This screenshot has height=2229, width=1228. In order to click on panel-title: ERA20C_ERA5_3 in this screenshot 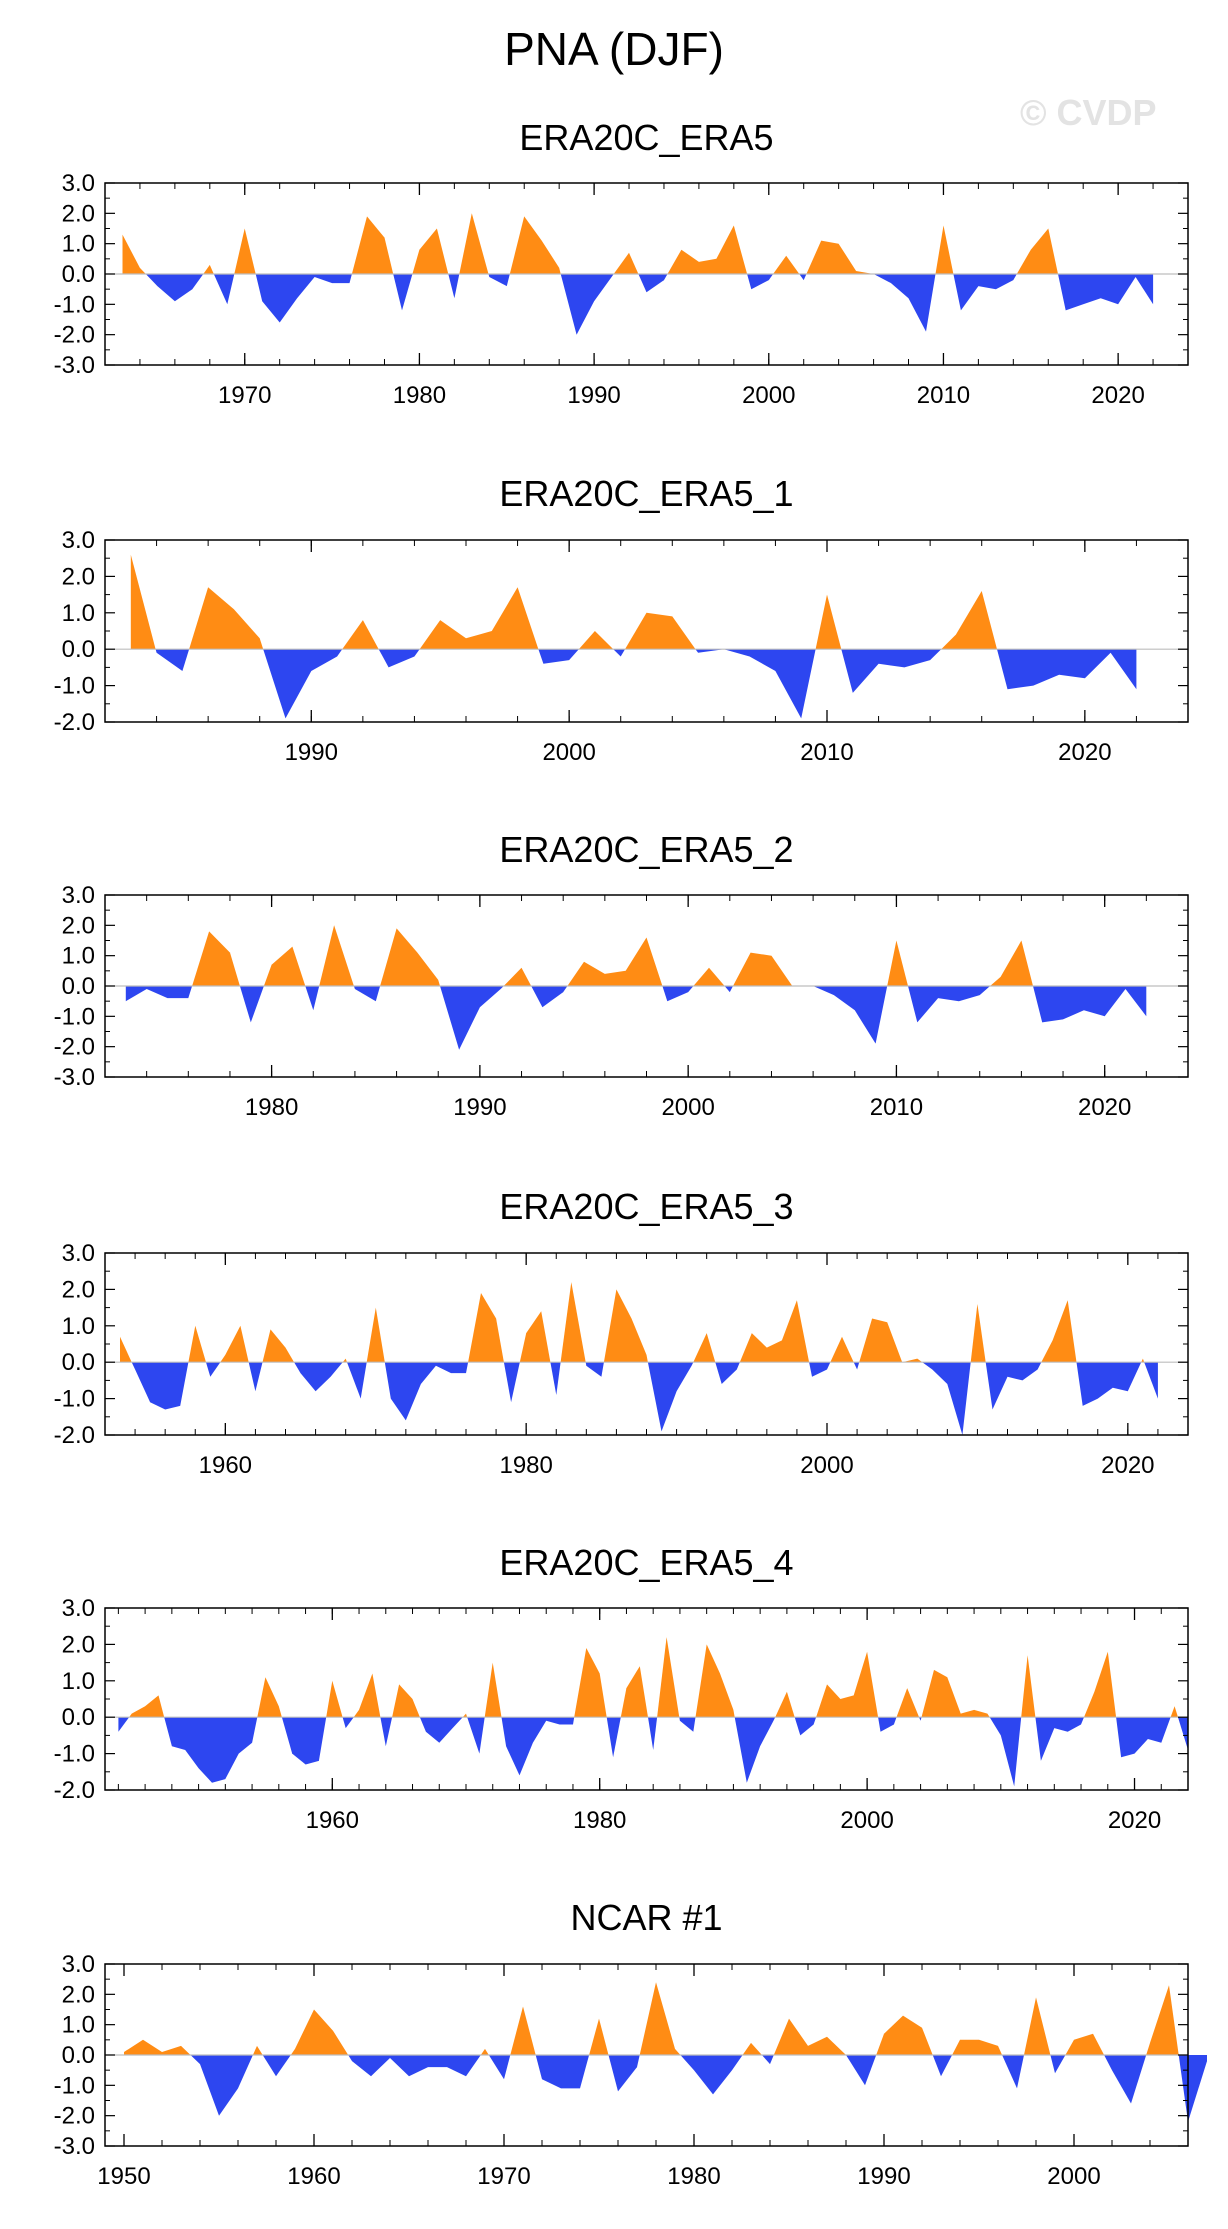, I will do `click(646, 1206)`.